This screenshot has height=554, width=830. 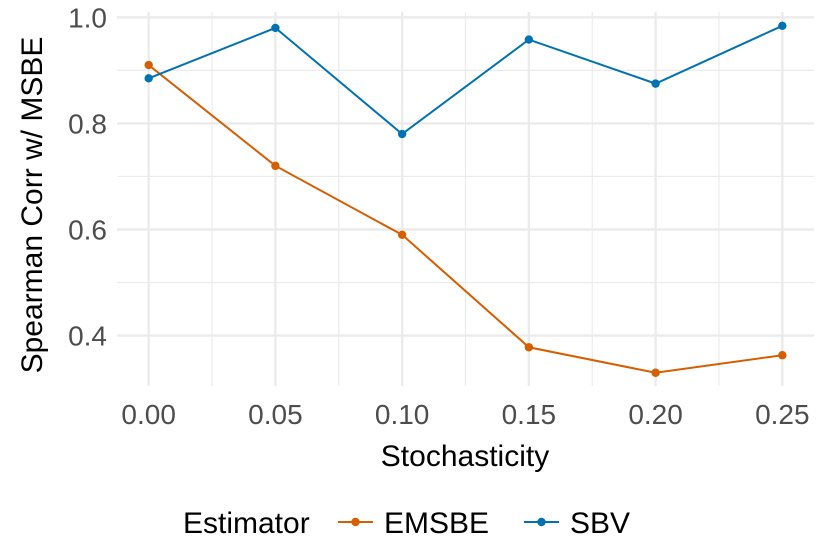 I want to click on y-tick-label: 0.6, so click(x=87, y=230).